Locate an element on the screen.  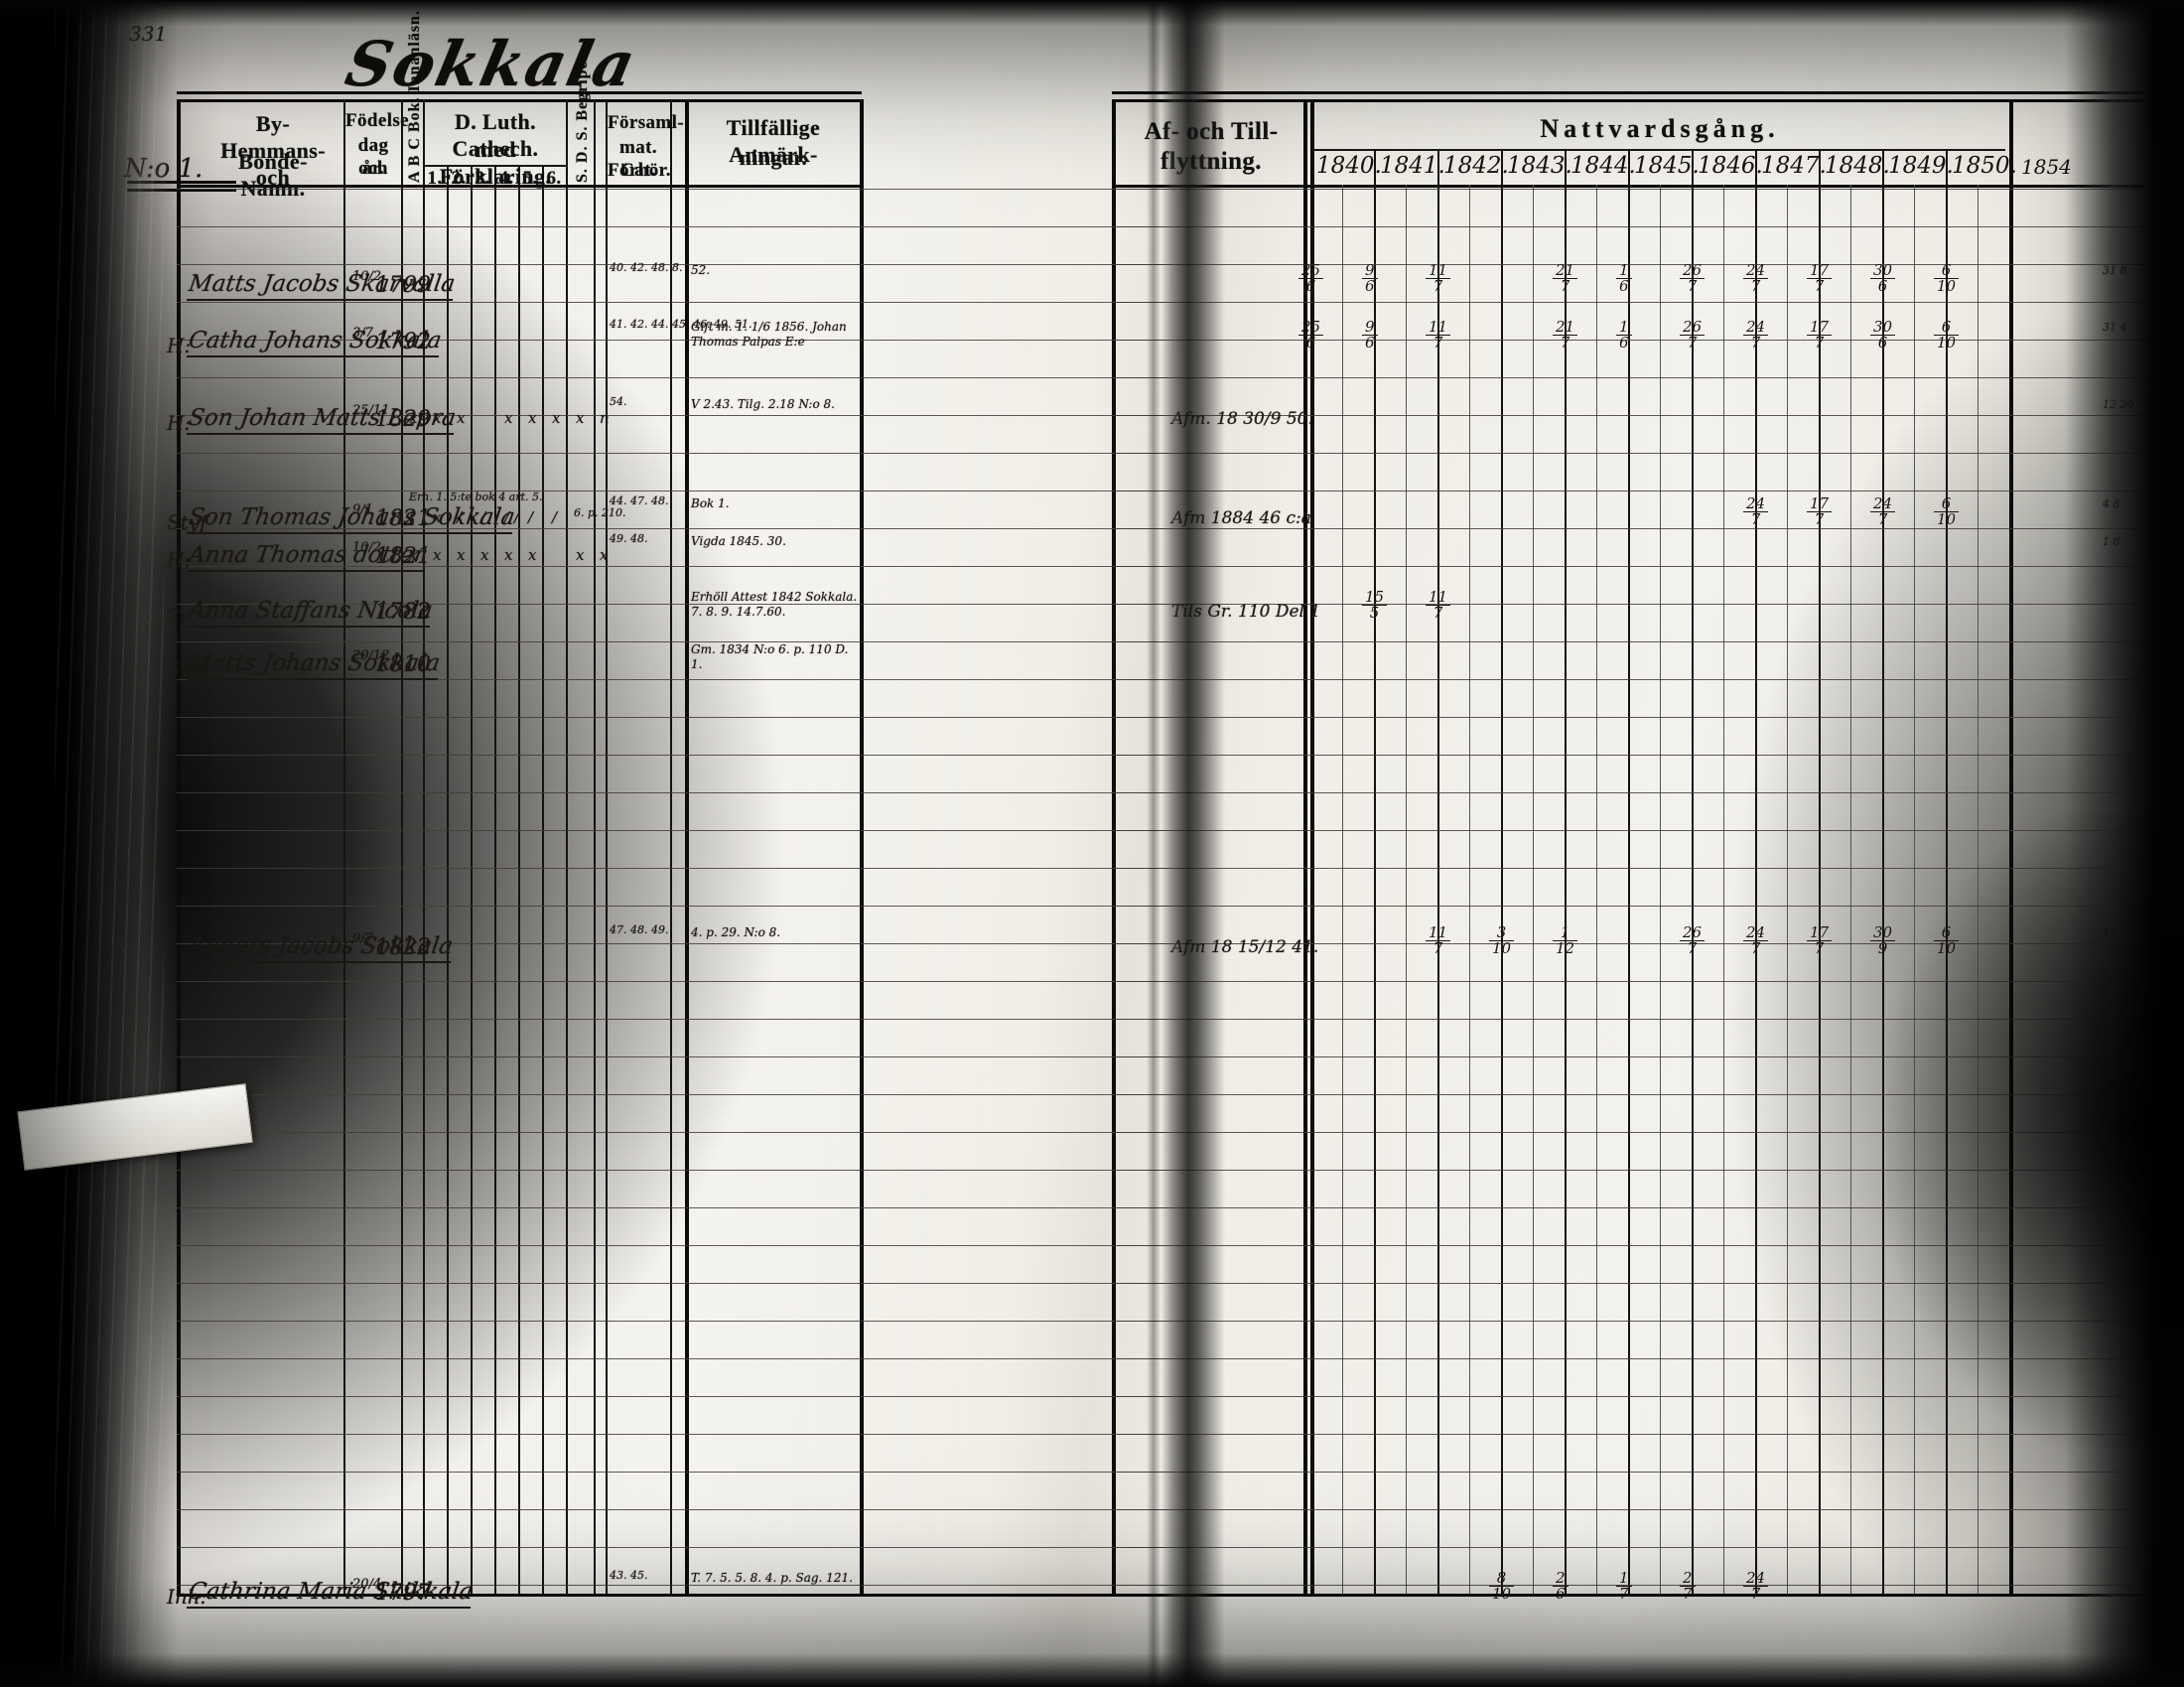
communion-4-1850: 6 10 is located at coordinates (1947, 511).